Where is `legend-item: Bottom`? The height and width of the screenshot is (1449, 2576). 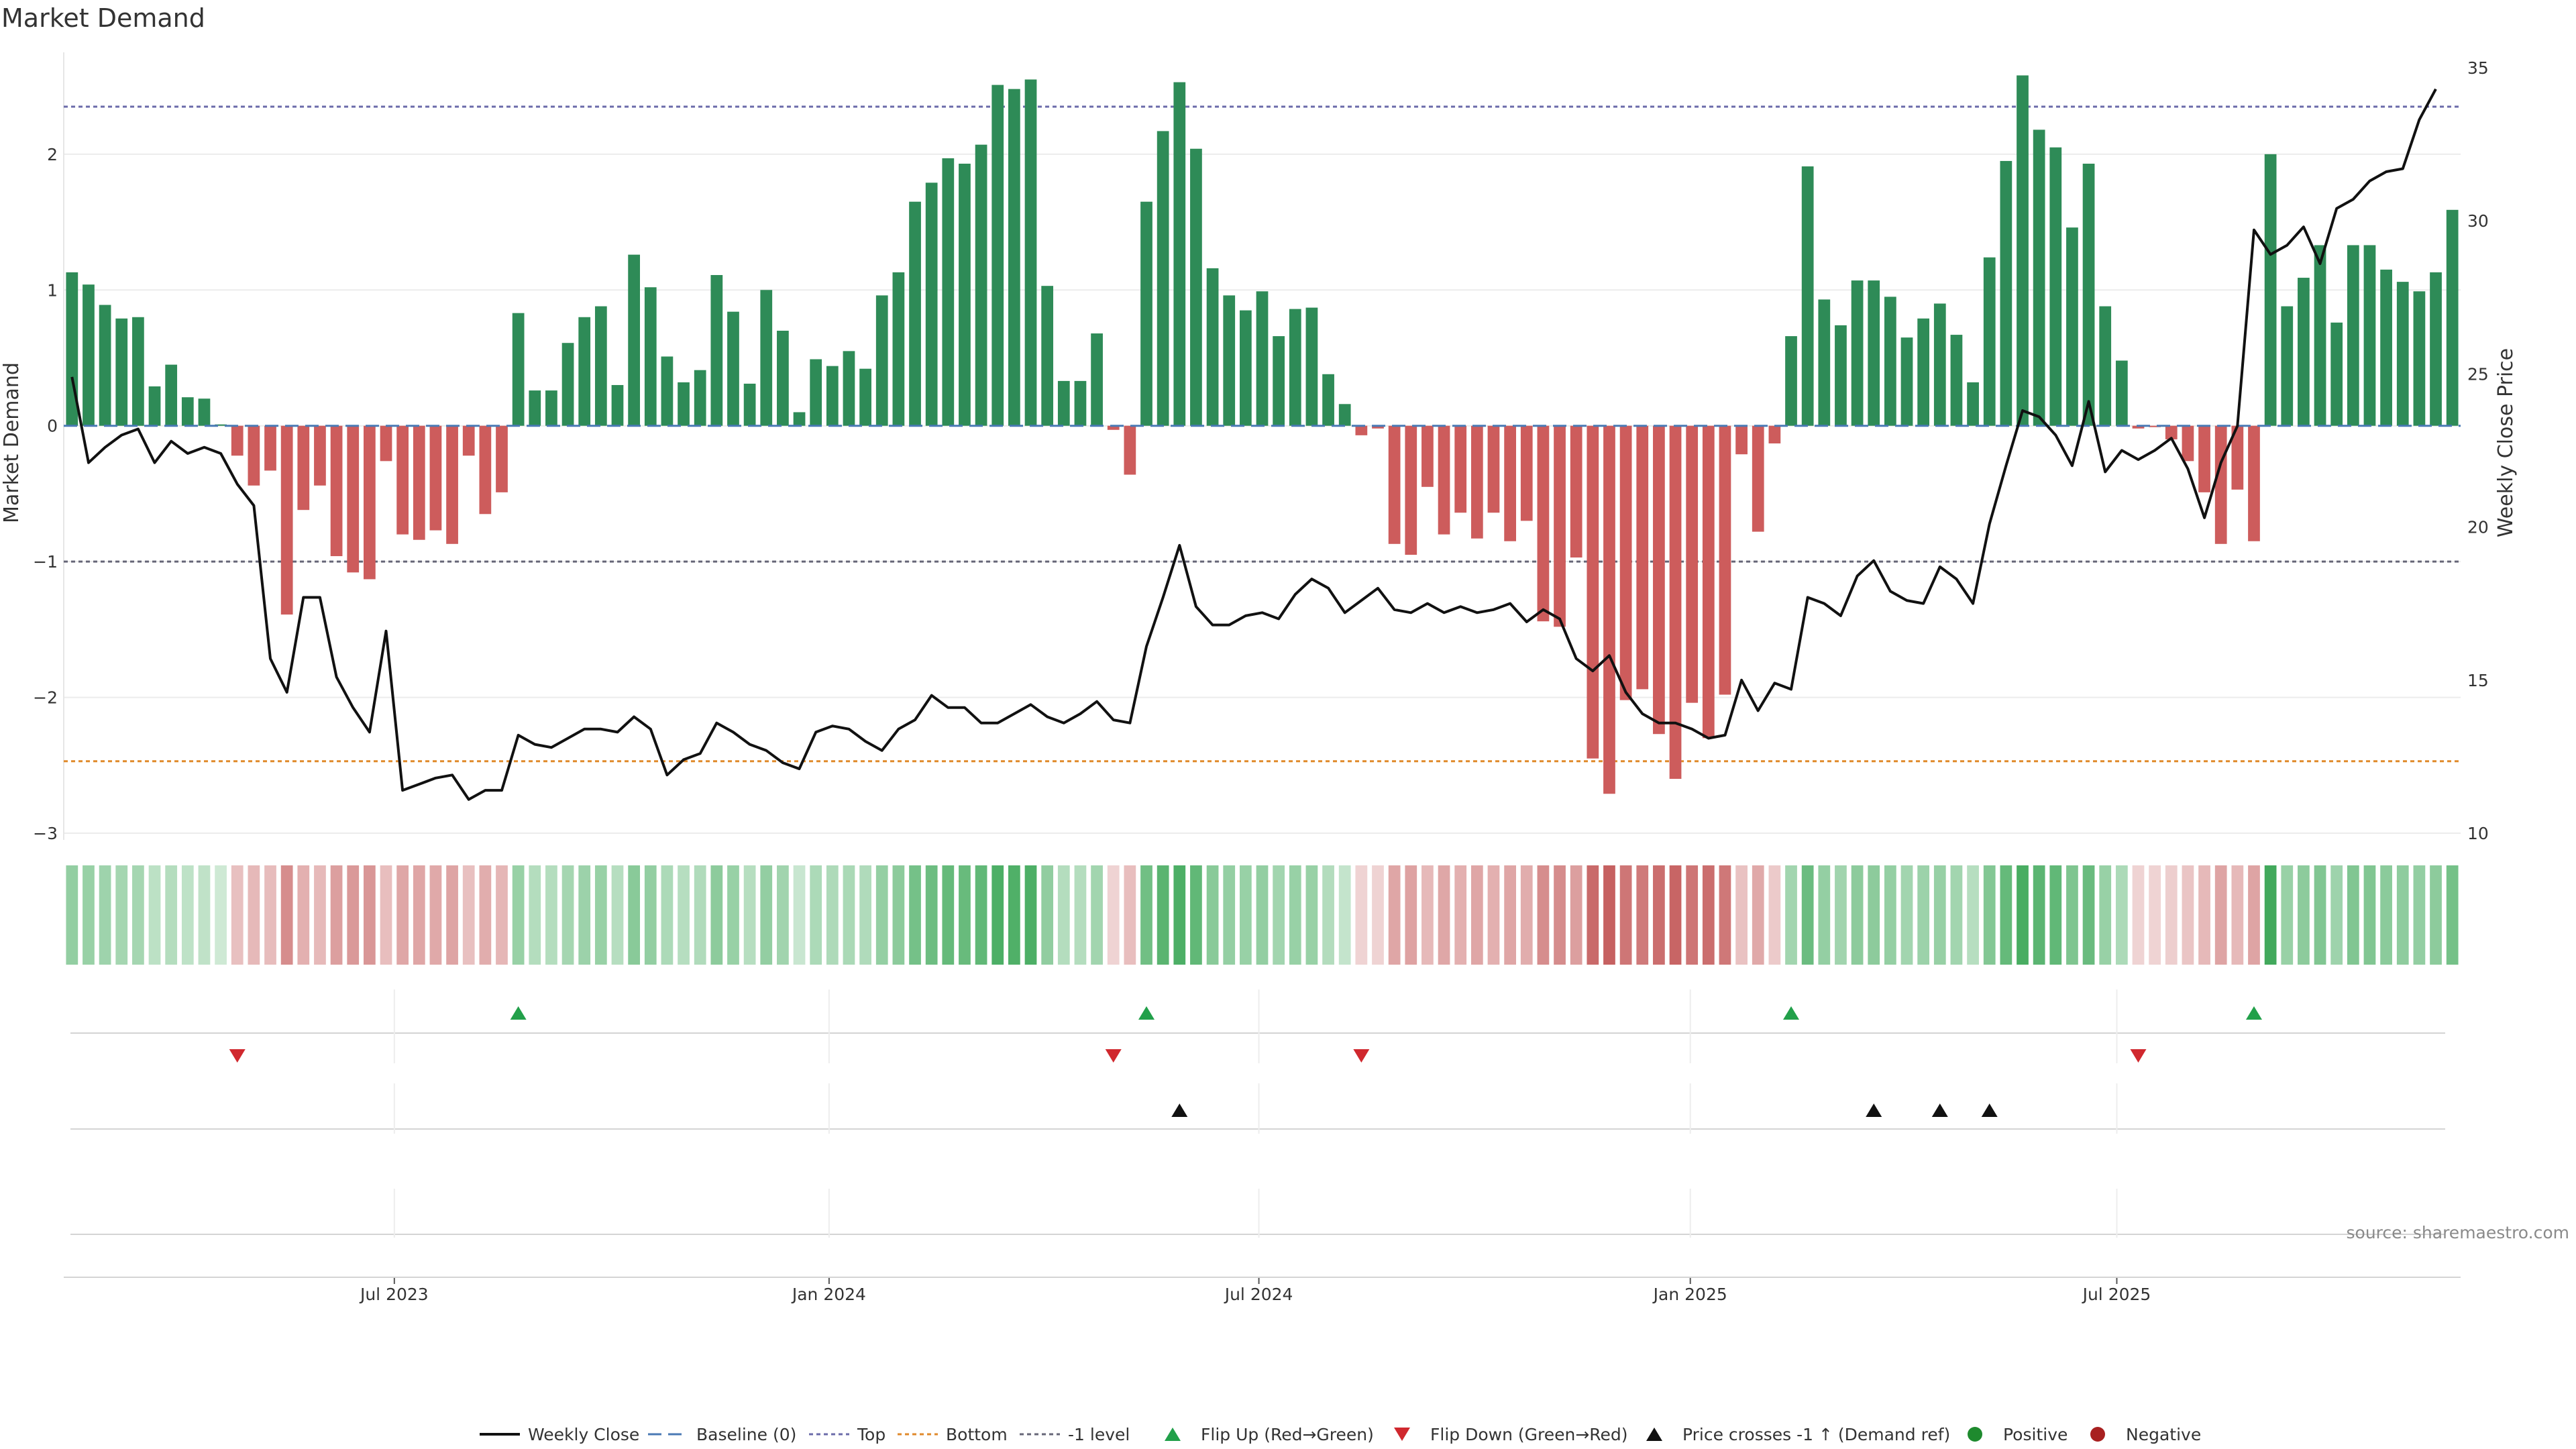
legend-item: Bottom is located at coordinates (953, 1434).